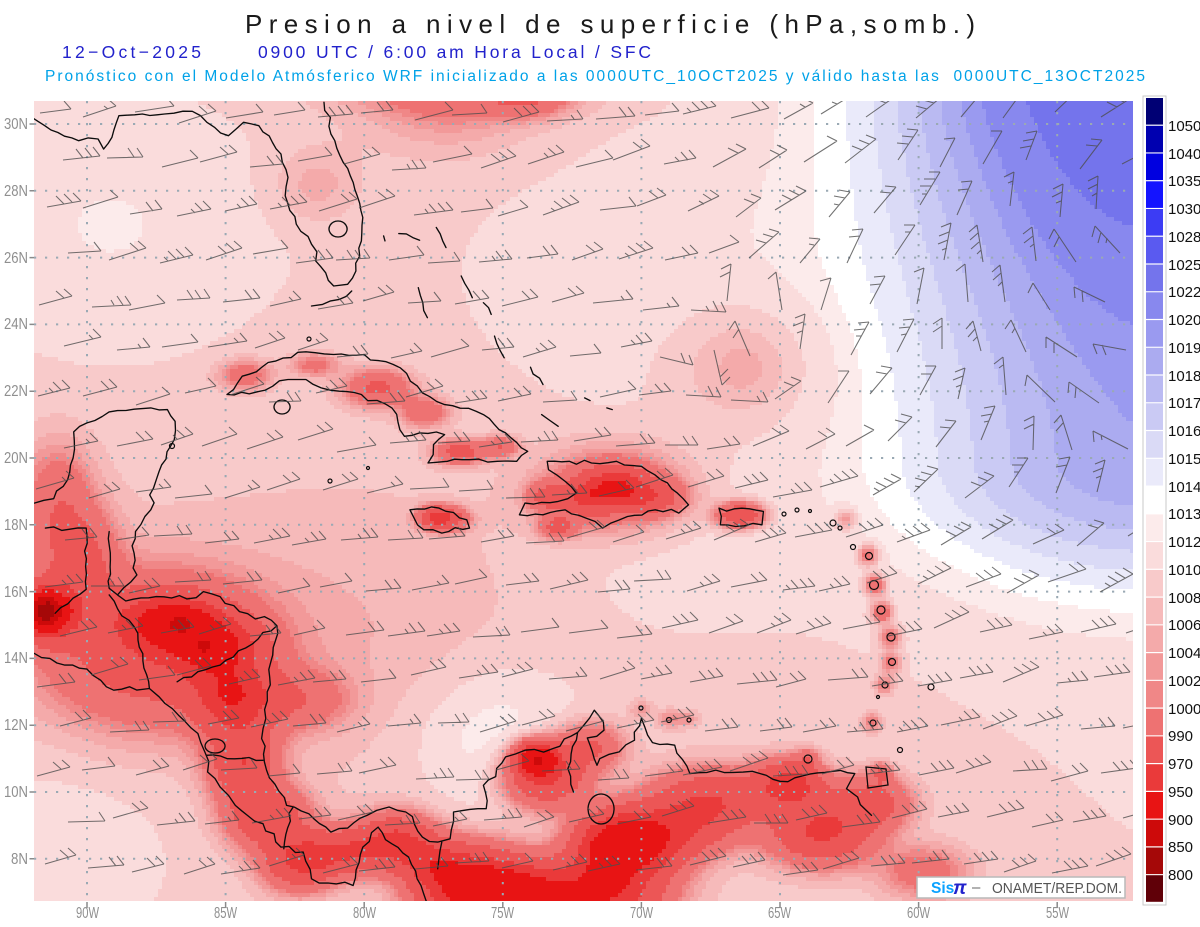  I want to click on svg-text: 85W, so click(225, 913).